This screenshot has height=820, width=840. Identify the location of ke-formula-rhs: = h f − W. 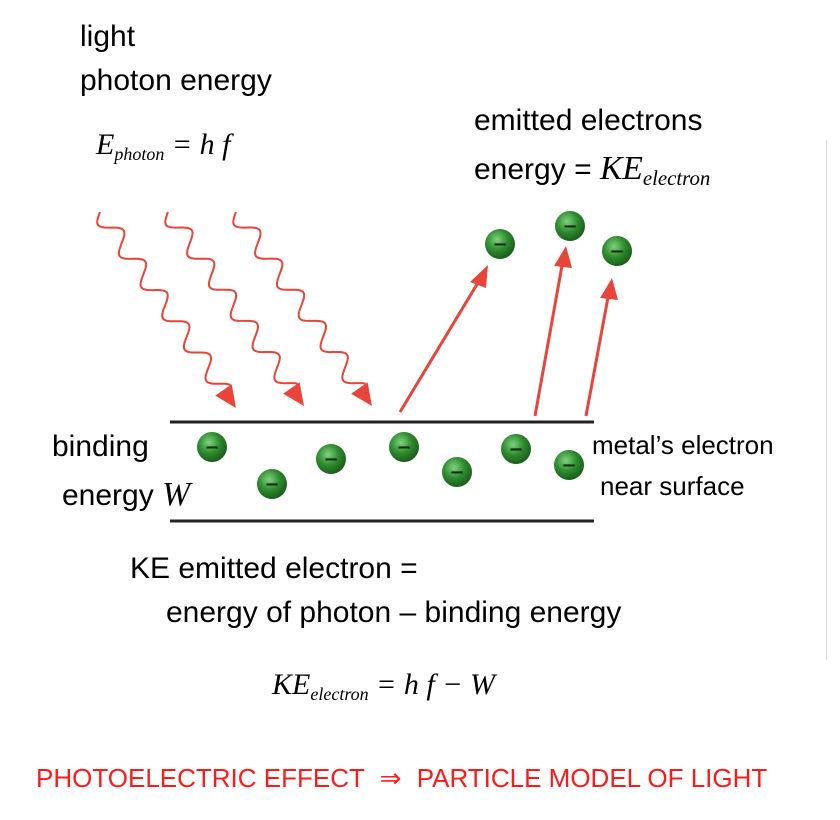
(435, 684).